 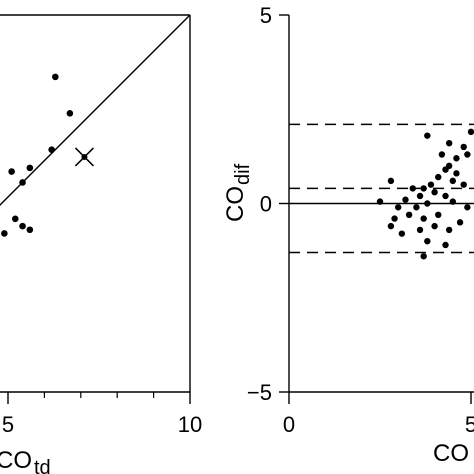 What do you see at coordinates (289, 424) in the screenshot?
I see `right-x-tick-label-0: 0` at bounding box center [289, 424].